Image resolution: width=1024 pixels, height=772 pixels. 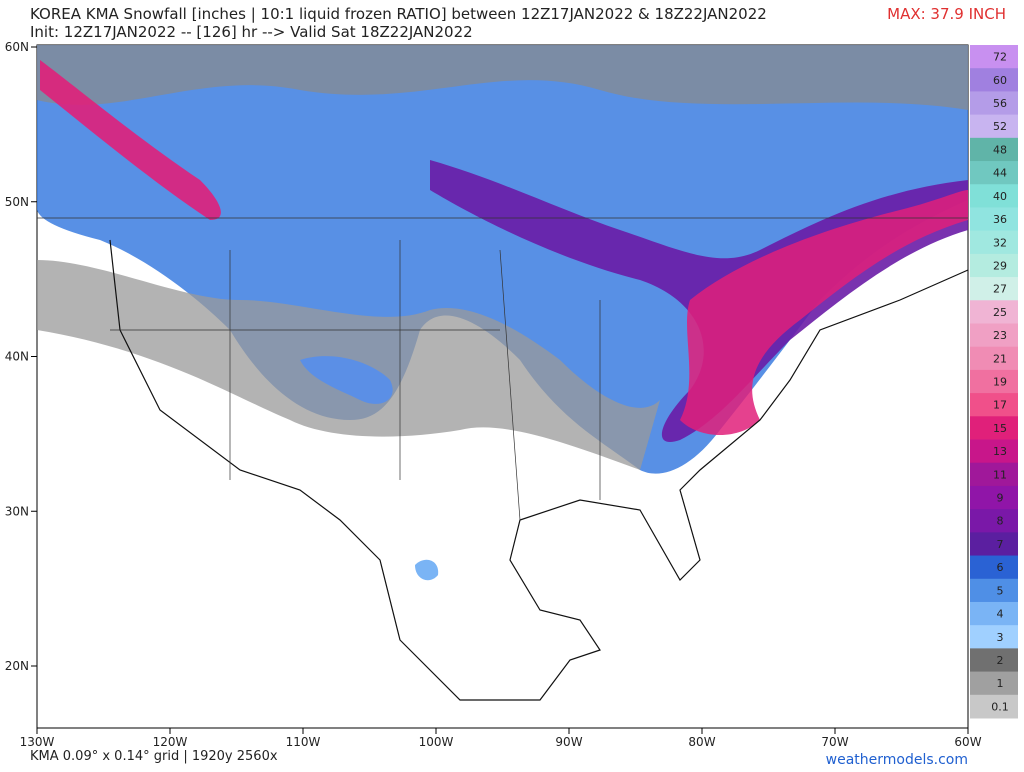 What do you see at coordinates (17, 666) in the screenshot?
I see `lat-label: 20N` at bounding box center [17, 666].